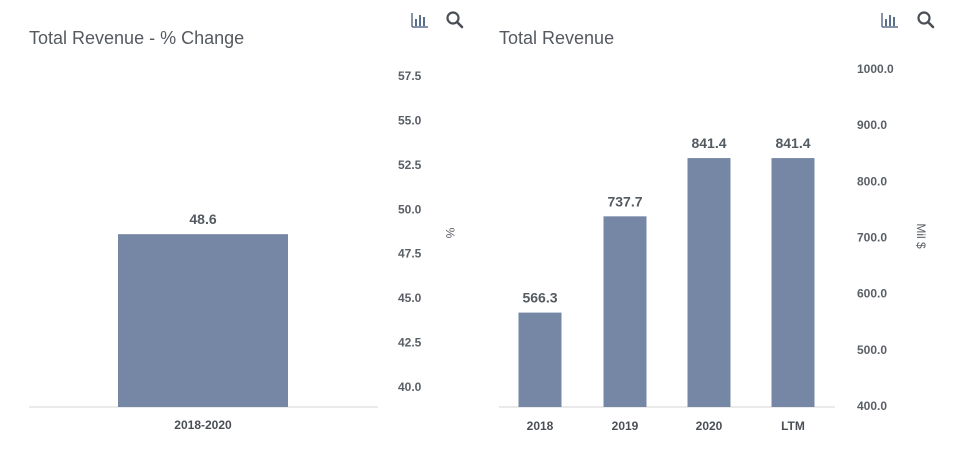  I want to click on y-axis-title: %, so click(450, 233).